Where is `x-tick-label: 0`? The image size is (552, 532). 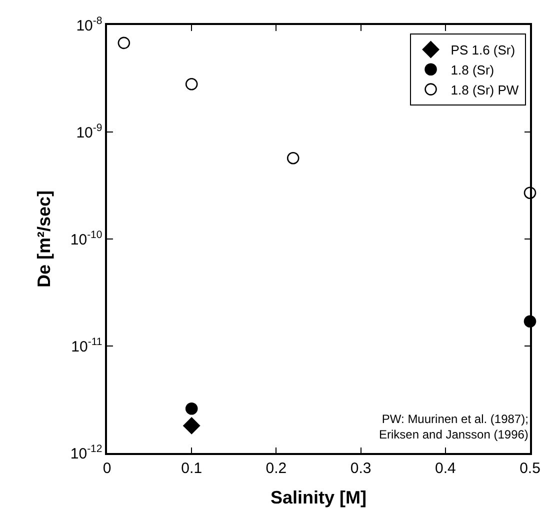 x-tick-label: 0 is located at coordinates (107, 468).